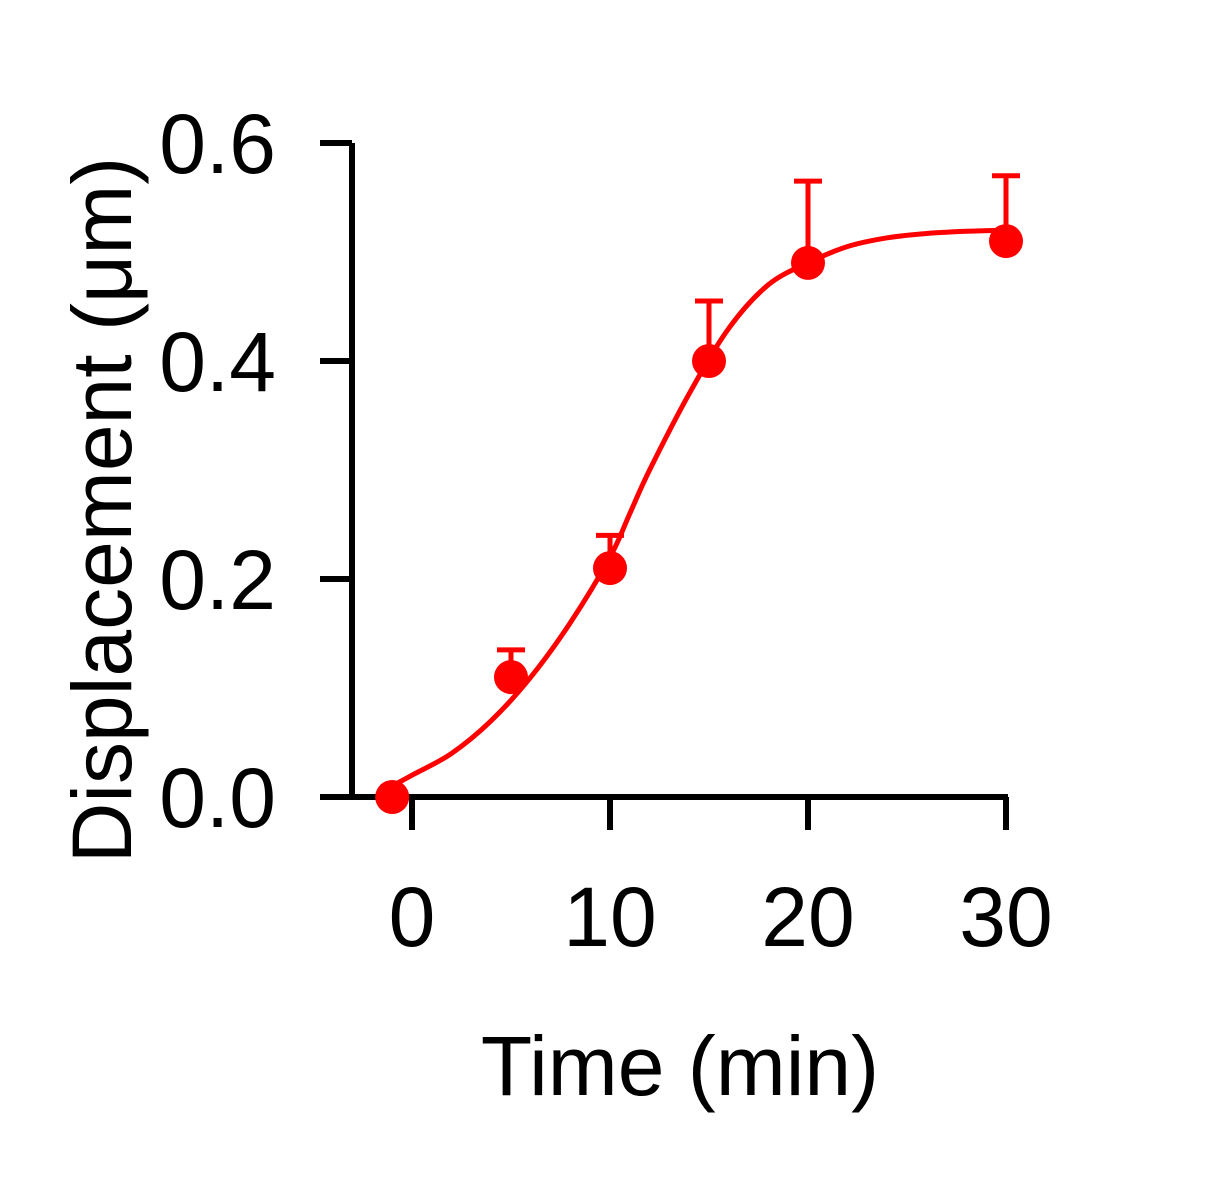 The width and height of the screenshot is (1221, 1199). What do you see at coordinates (217, 798) in the screenshot?
I see `y-tick-label: 0.0` at bounding box center [217, 798].